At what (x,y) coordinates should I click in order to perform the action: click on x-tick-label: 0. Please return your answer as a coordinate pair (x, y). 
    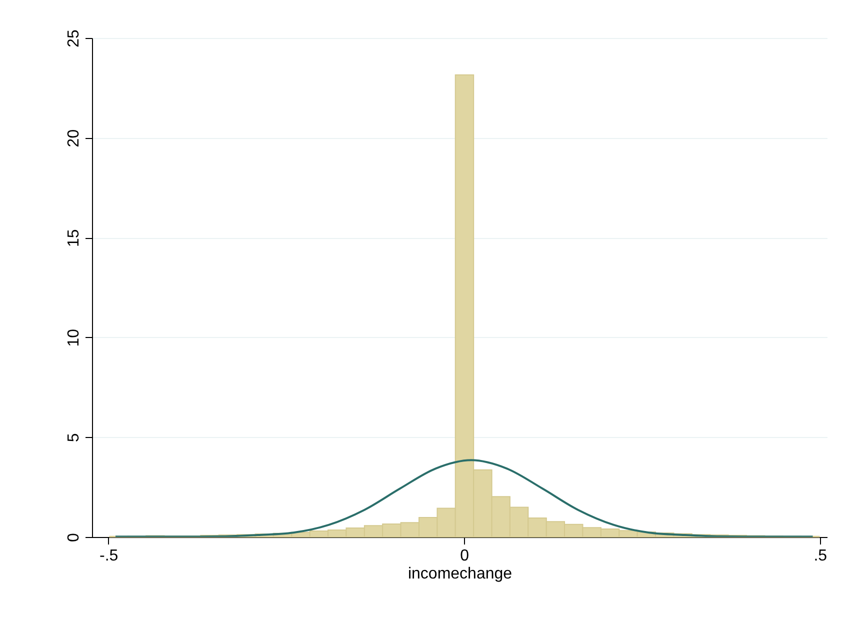
    Looking at the image, I should click on (465, 556).